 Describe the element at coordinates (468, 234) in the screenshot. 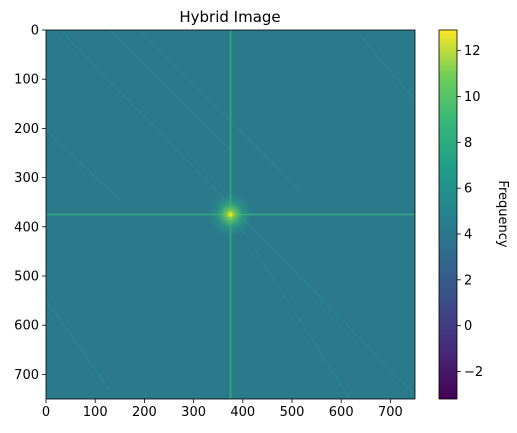

I see `colorbar-tick-label: 4` at that location.